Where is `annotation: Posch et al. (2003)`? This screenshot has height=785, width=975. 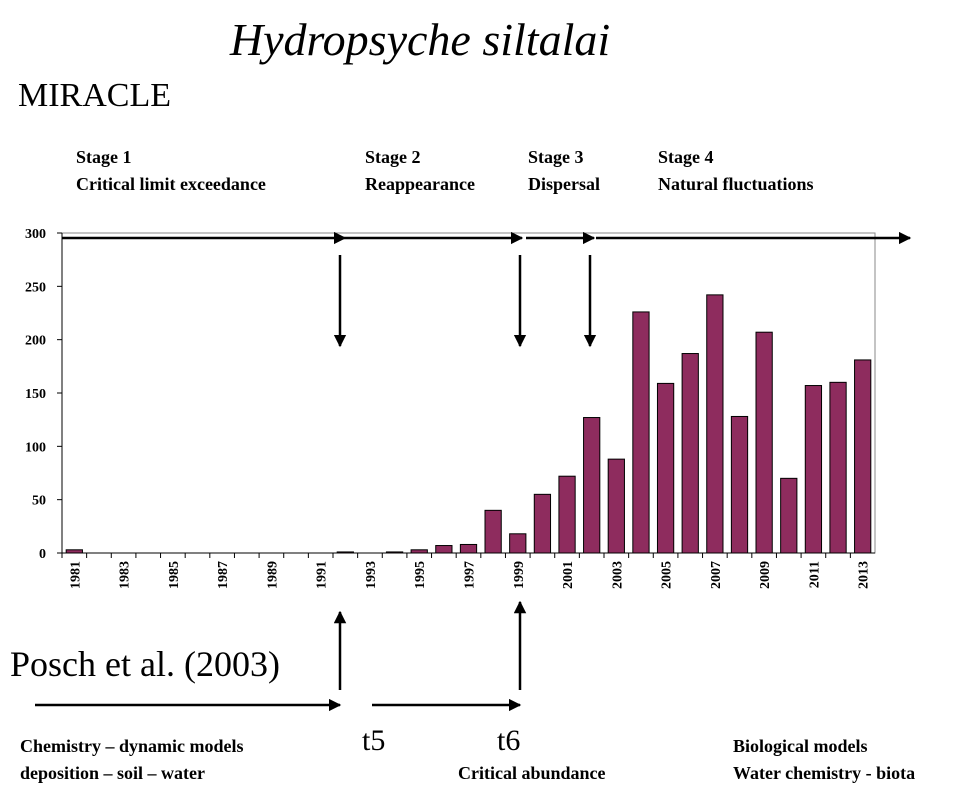
annotation: Posch et al. (2003) is located at coordinates (145, 664).